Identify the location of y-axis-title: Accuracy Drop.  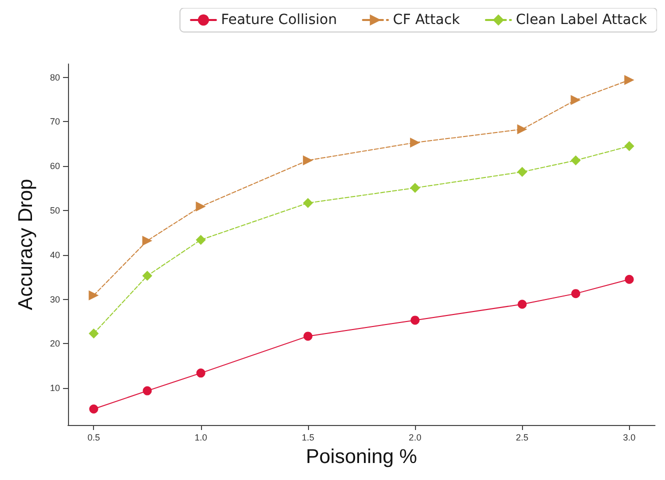
(26, 244).